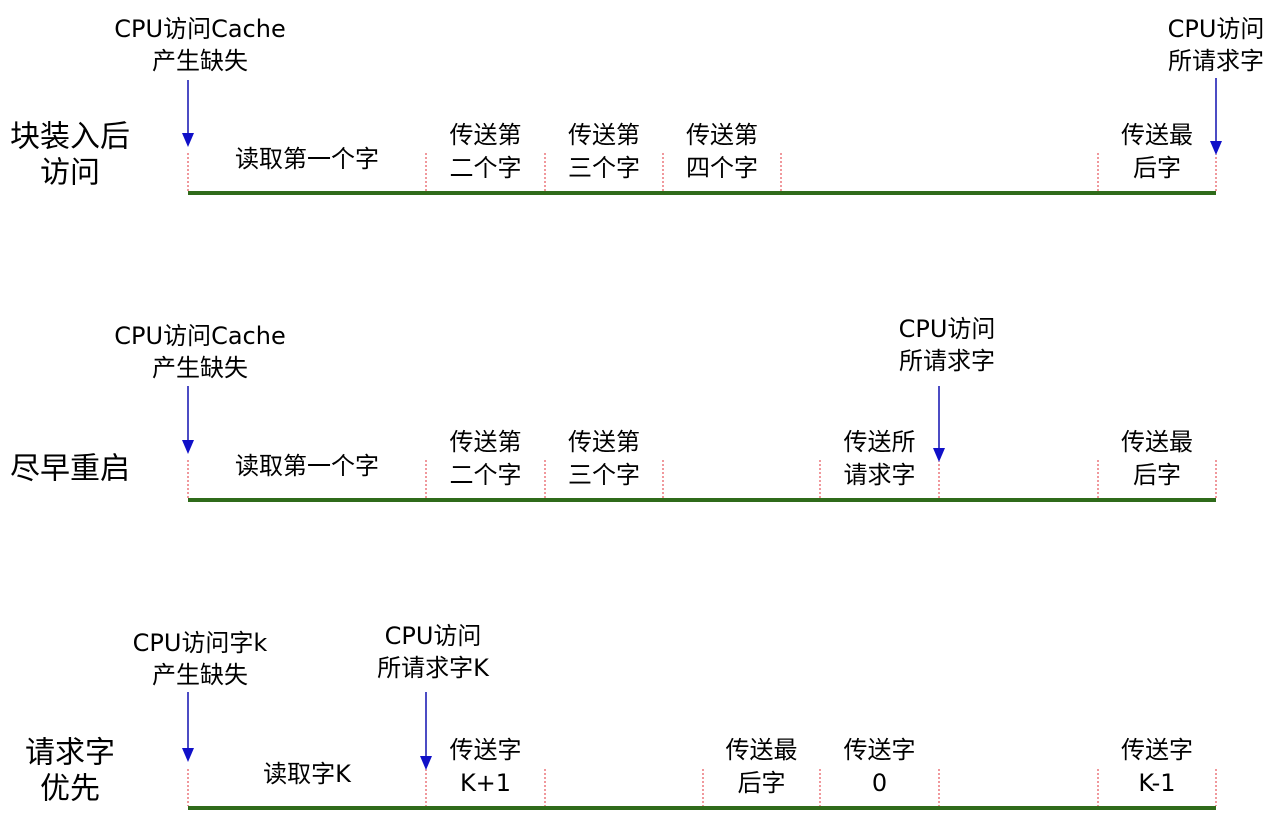  Describe the element at coordinates (1157, 168) in the screenshot. I see `row-1-segment-label: 后字` at that location.